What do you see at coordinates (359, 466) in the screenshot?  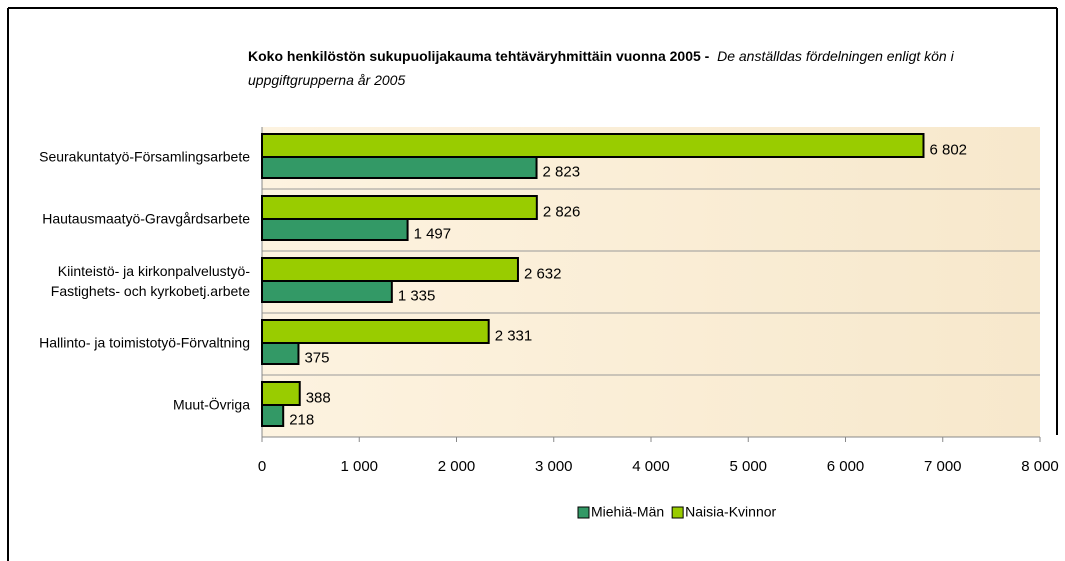 I see `x-tick-label: 1 000` at bounding box center [359, 466].